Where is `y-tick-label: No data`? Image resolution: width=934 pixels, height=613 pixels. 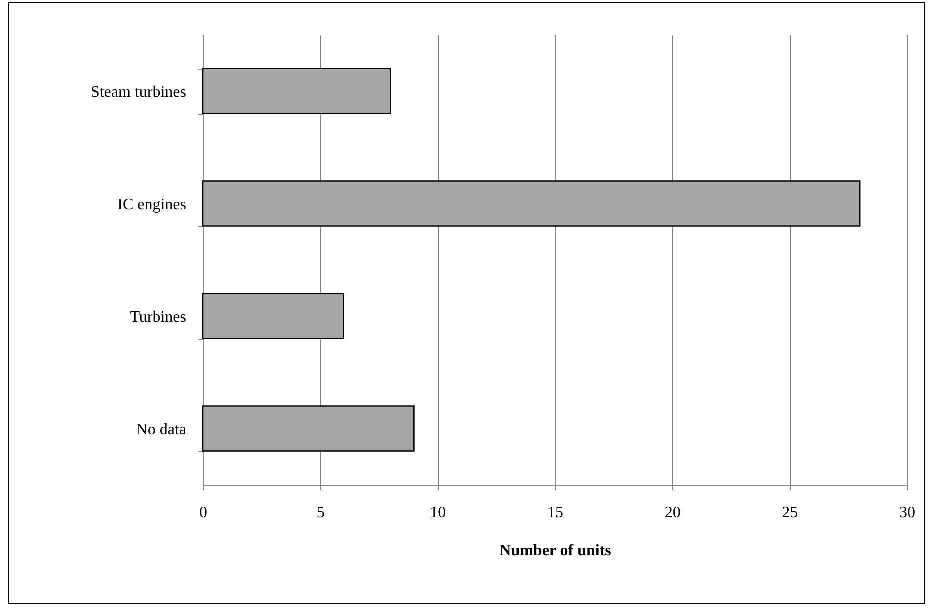 y-tick-label: No data is located at coordinates (161, 429).